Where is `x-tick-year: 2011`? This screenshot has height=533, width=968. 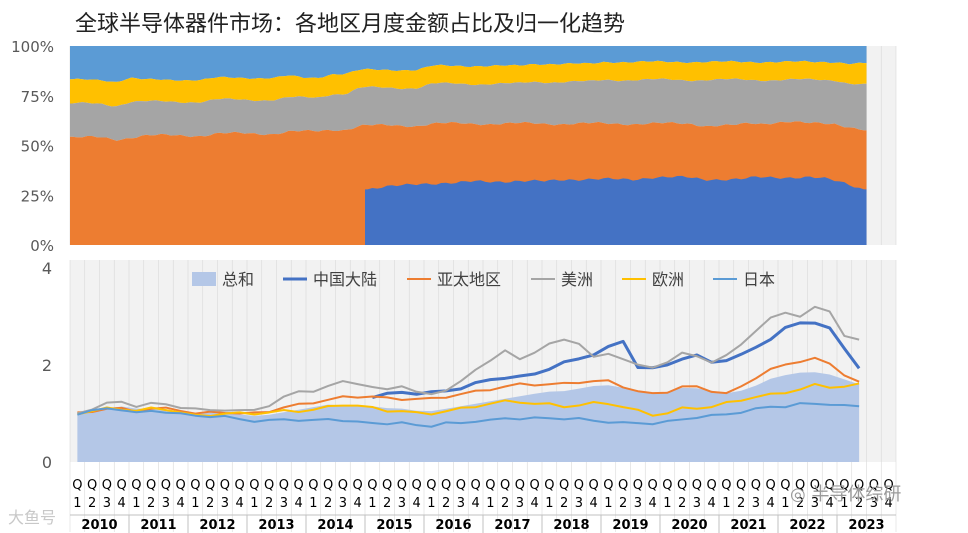 x-tick-year: 2011 is located at coordinates (158, 525).